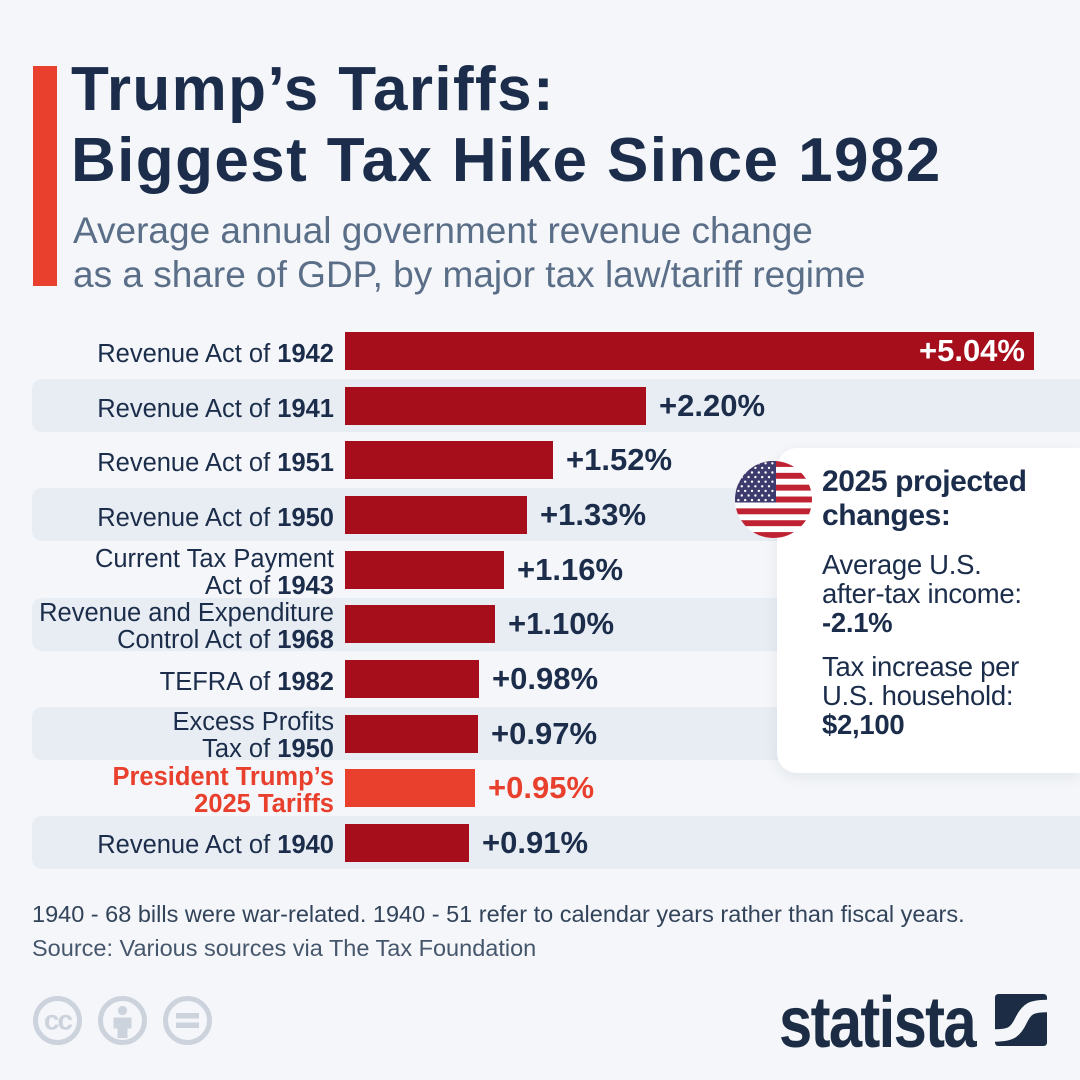 The width and height of the screenshot is (1080, 1080). I want to click on svg-text: cc, so click(58, 1020).